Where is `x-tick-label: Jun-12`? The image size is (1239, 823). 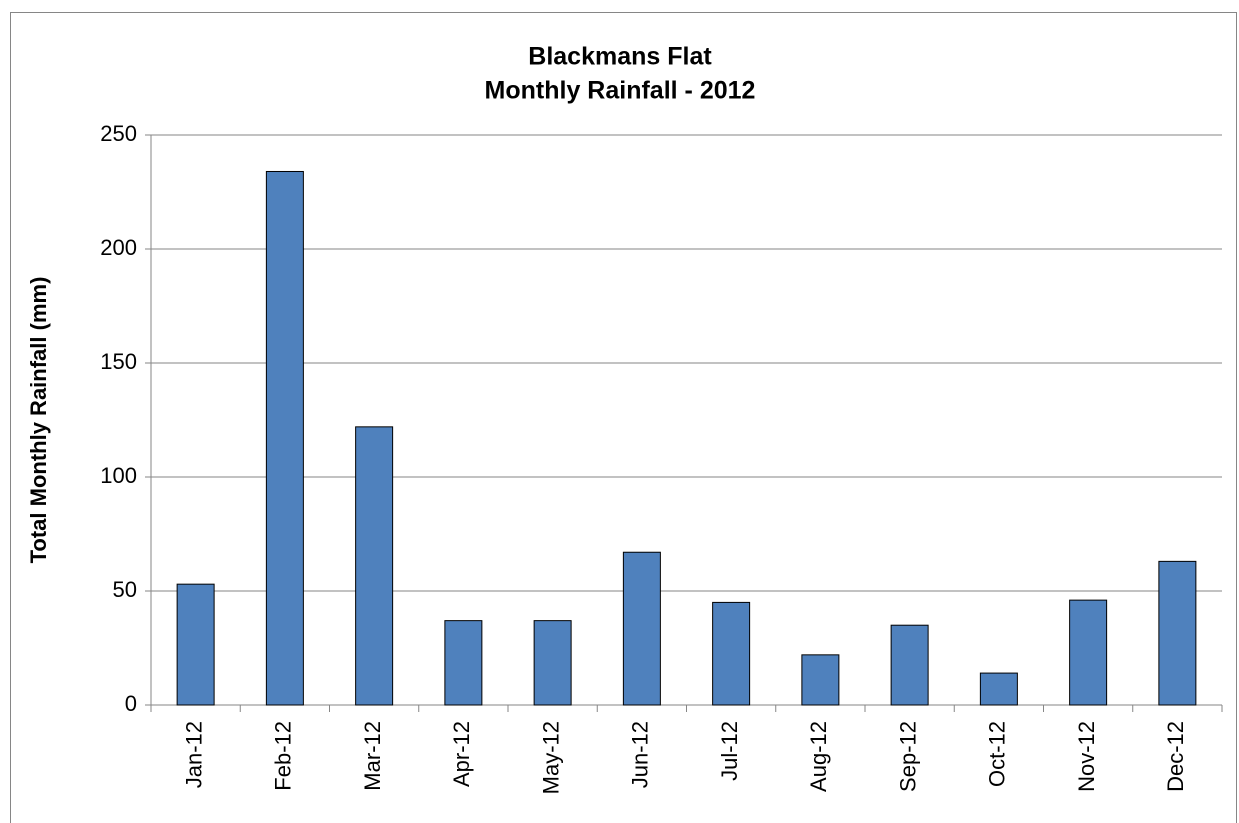 x-tick-label: Jun-12 is located at coordinates (640, 754).